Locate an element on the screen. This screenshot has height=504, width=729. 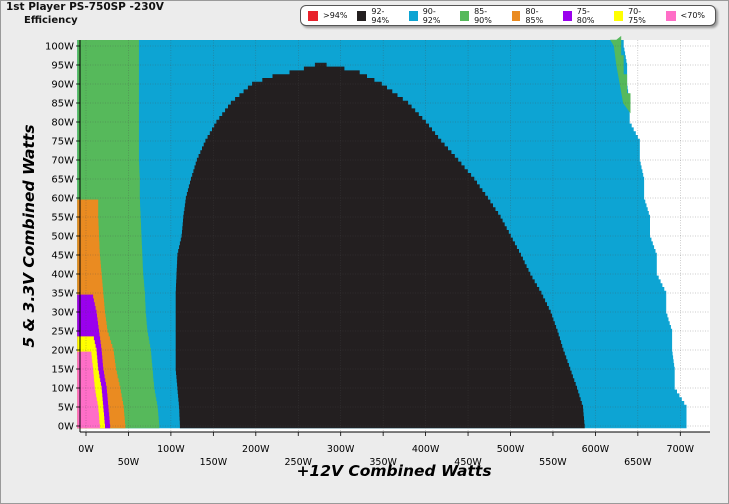
y-tick-label: 45W is located at coordinates (62, 256).